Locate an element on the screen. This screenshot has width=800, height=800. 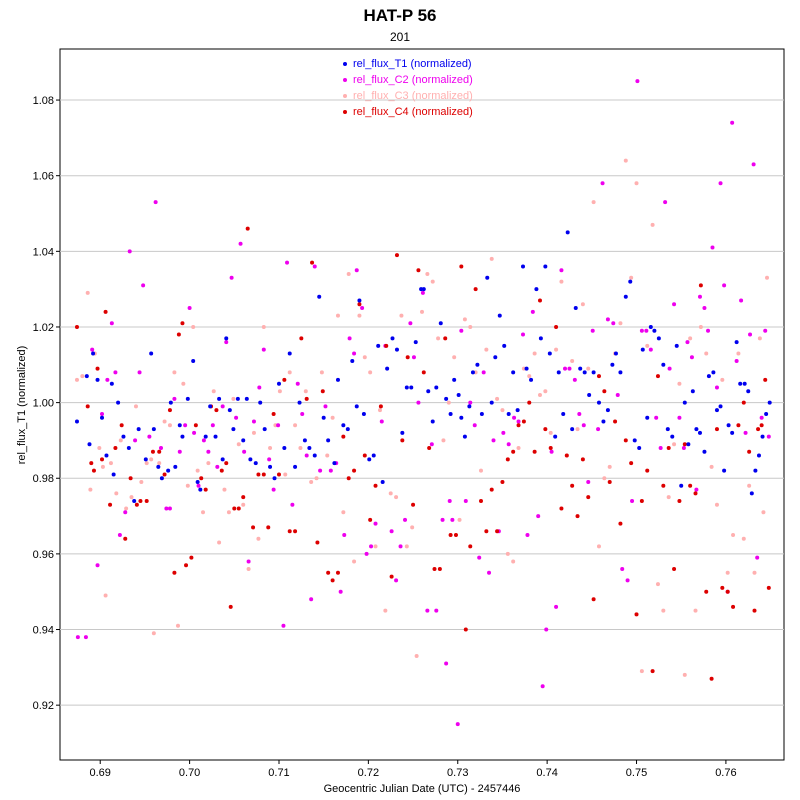
y-tick-label: 1.08 is located at coordinates (43, 101).